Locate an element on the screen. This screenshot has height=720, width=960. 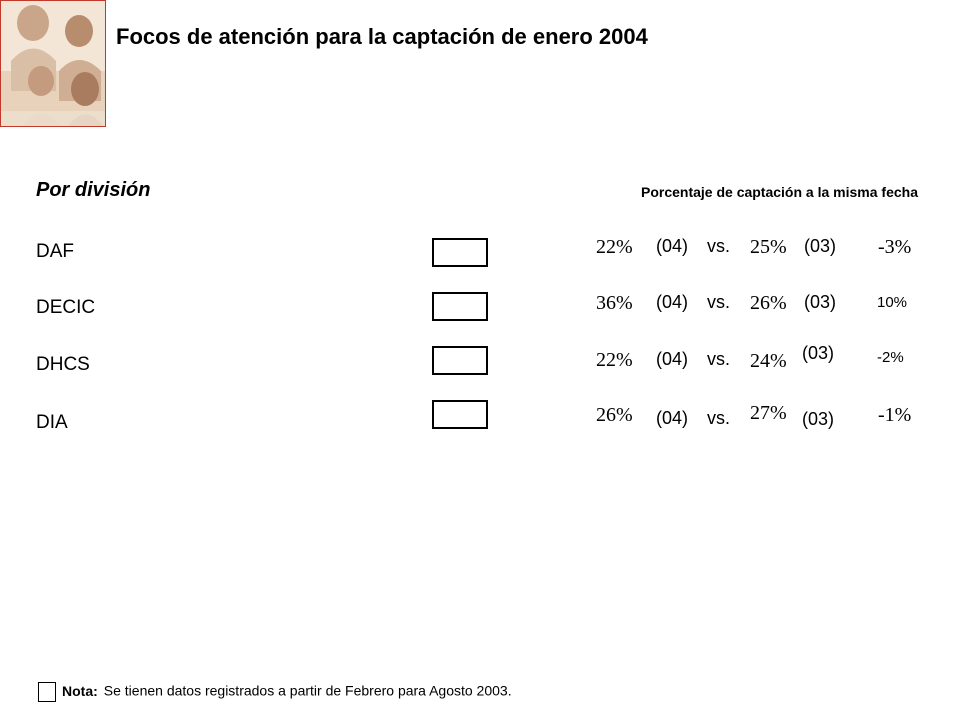
division-label: DAF is located at coordinates (55, 251).